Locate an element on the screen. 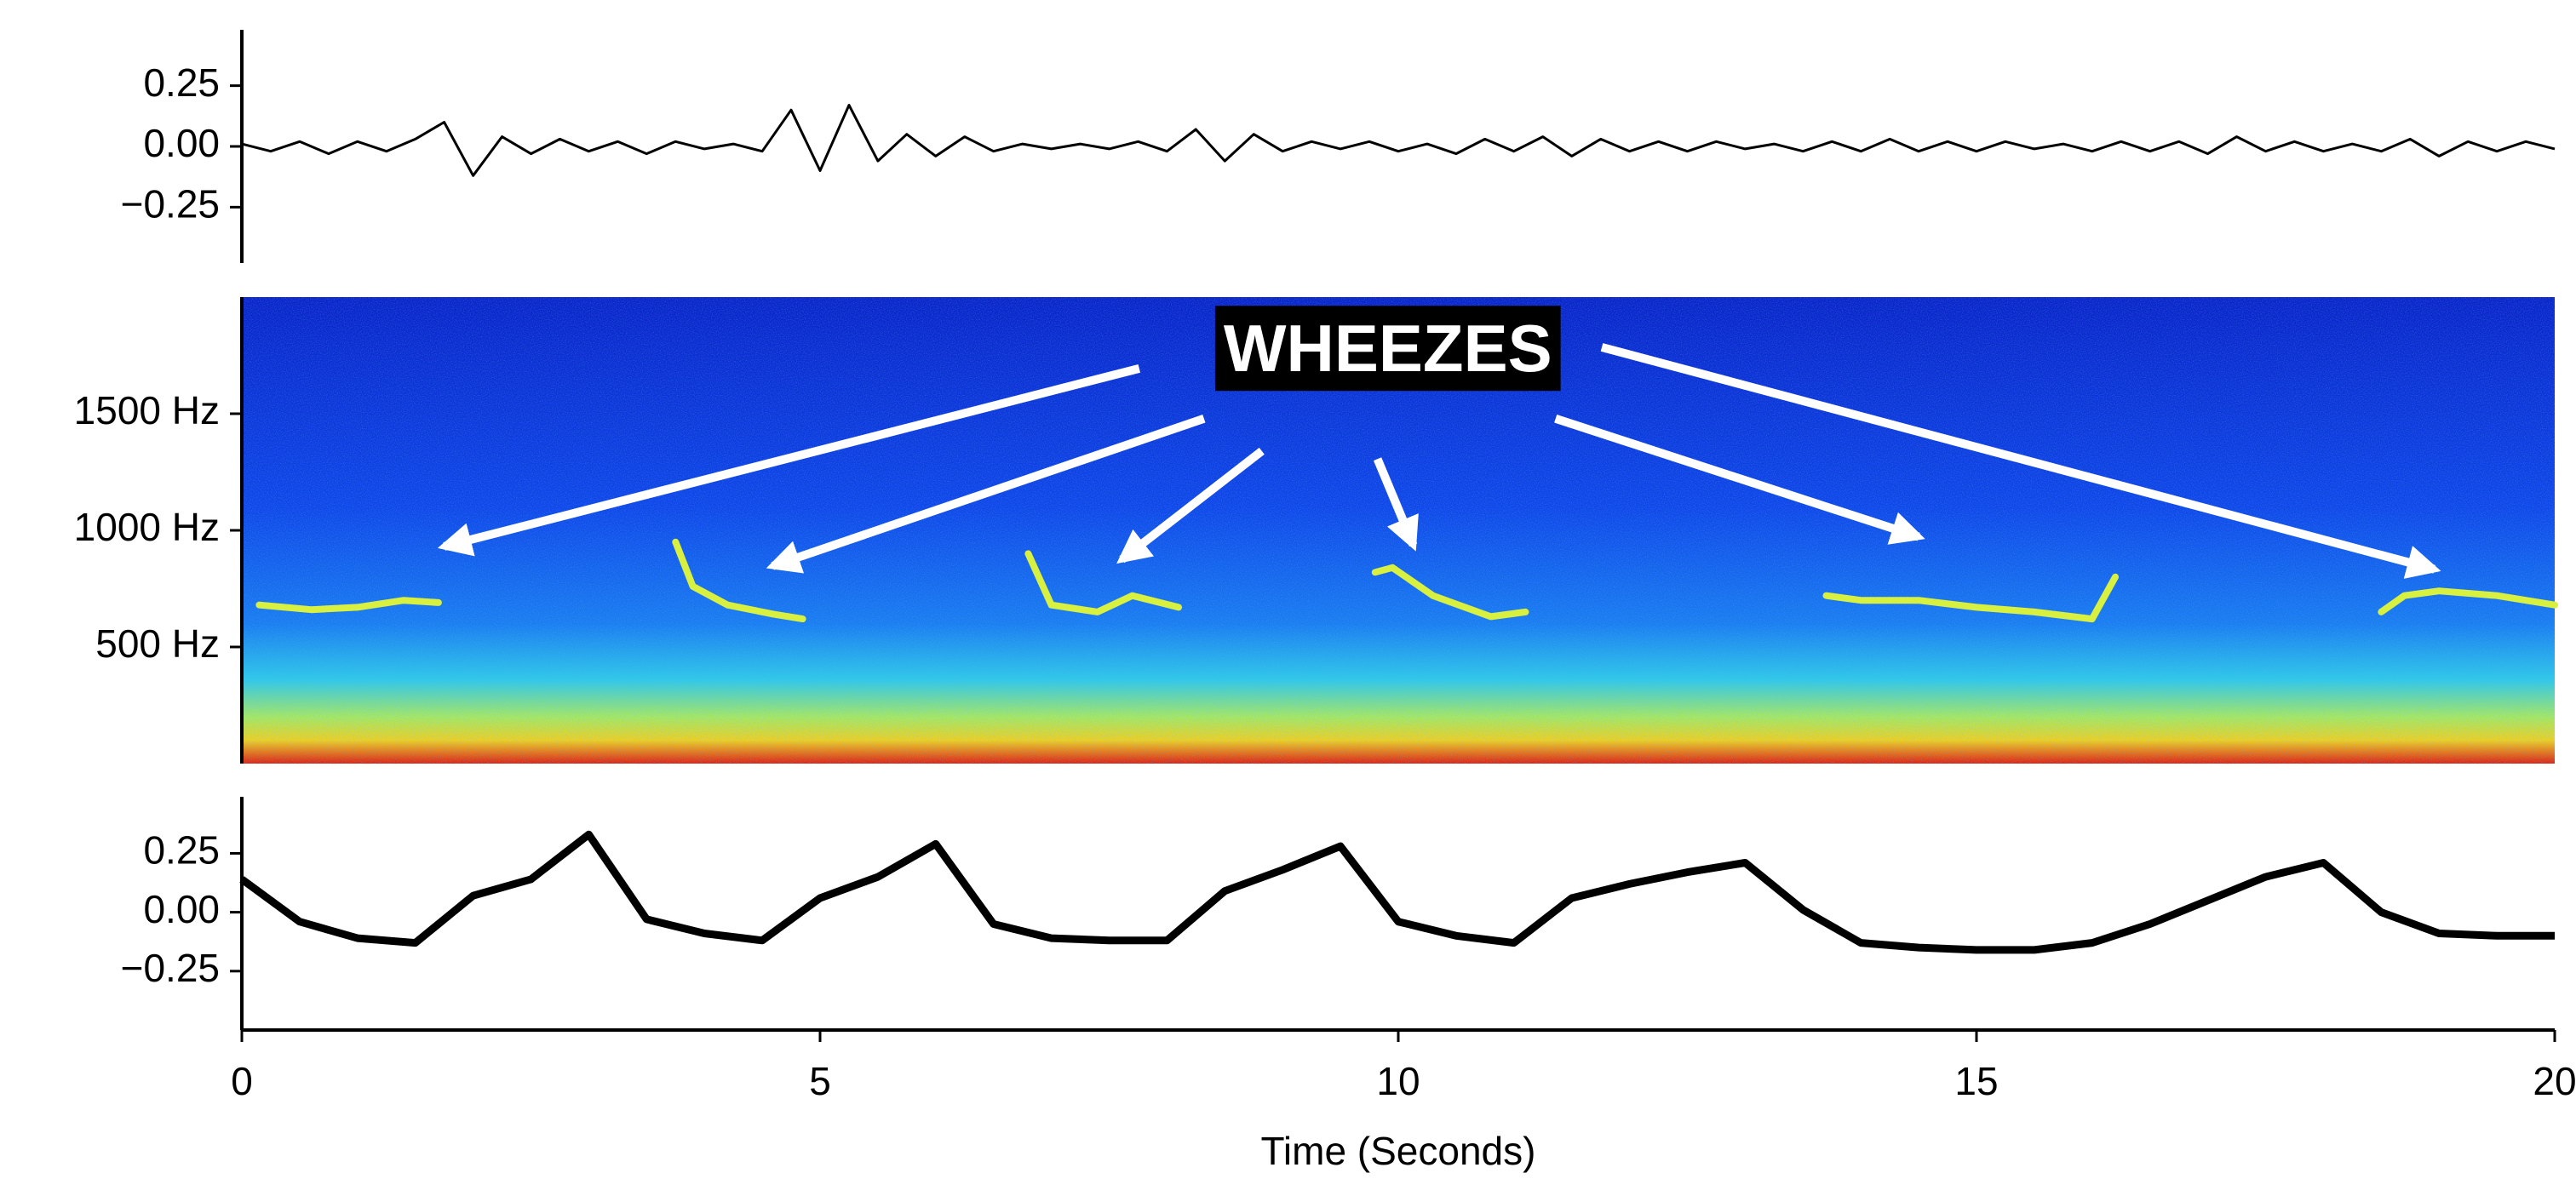 This screenshot has height=1179, width=2576. x-tick-label: 5 is located at coordinates (820, 1081).